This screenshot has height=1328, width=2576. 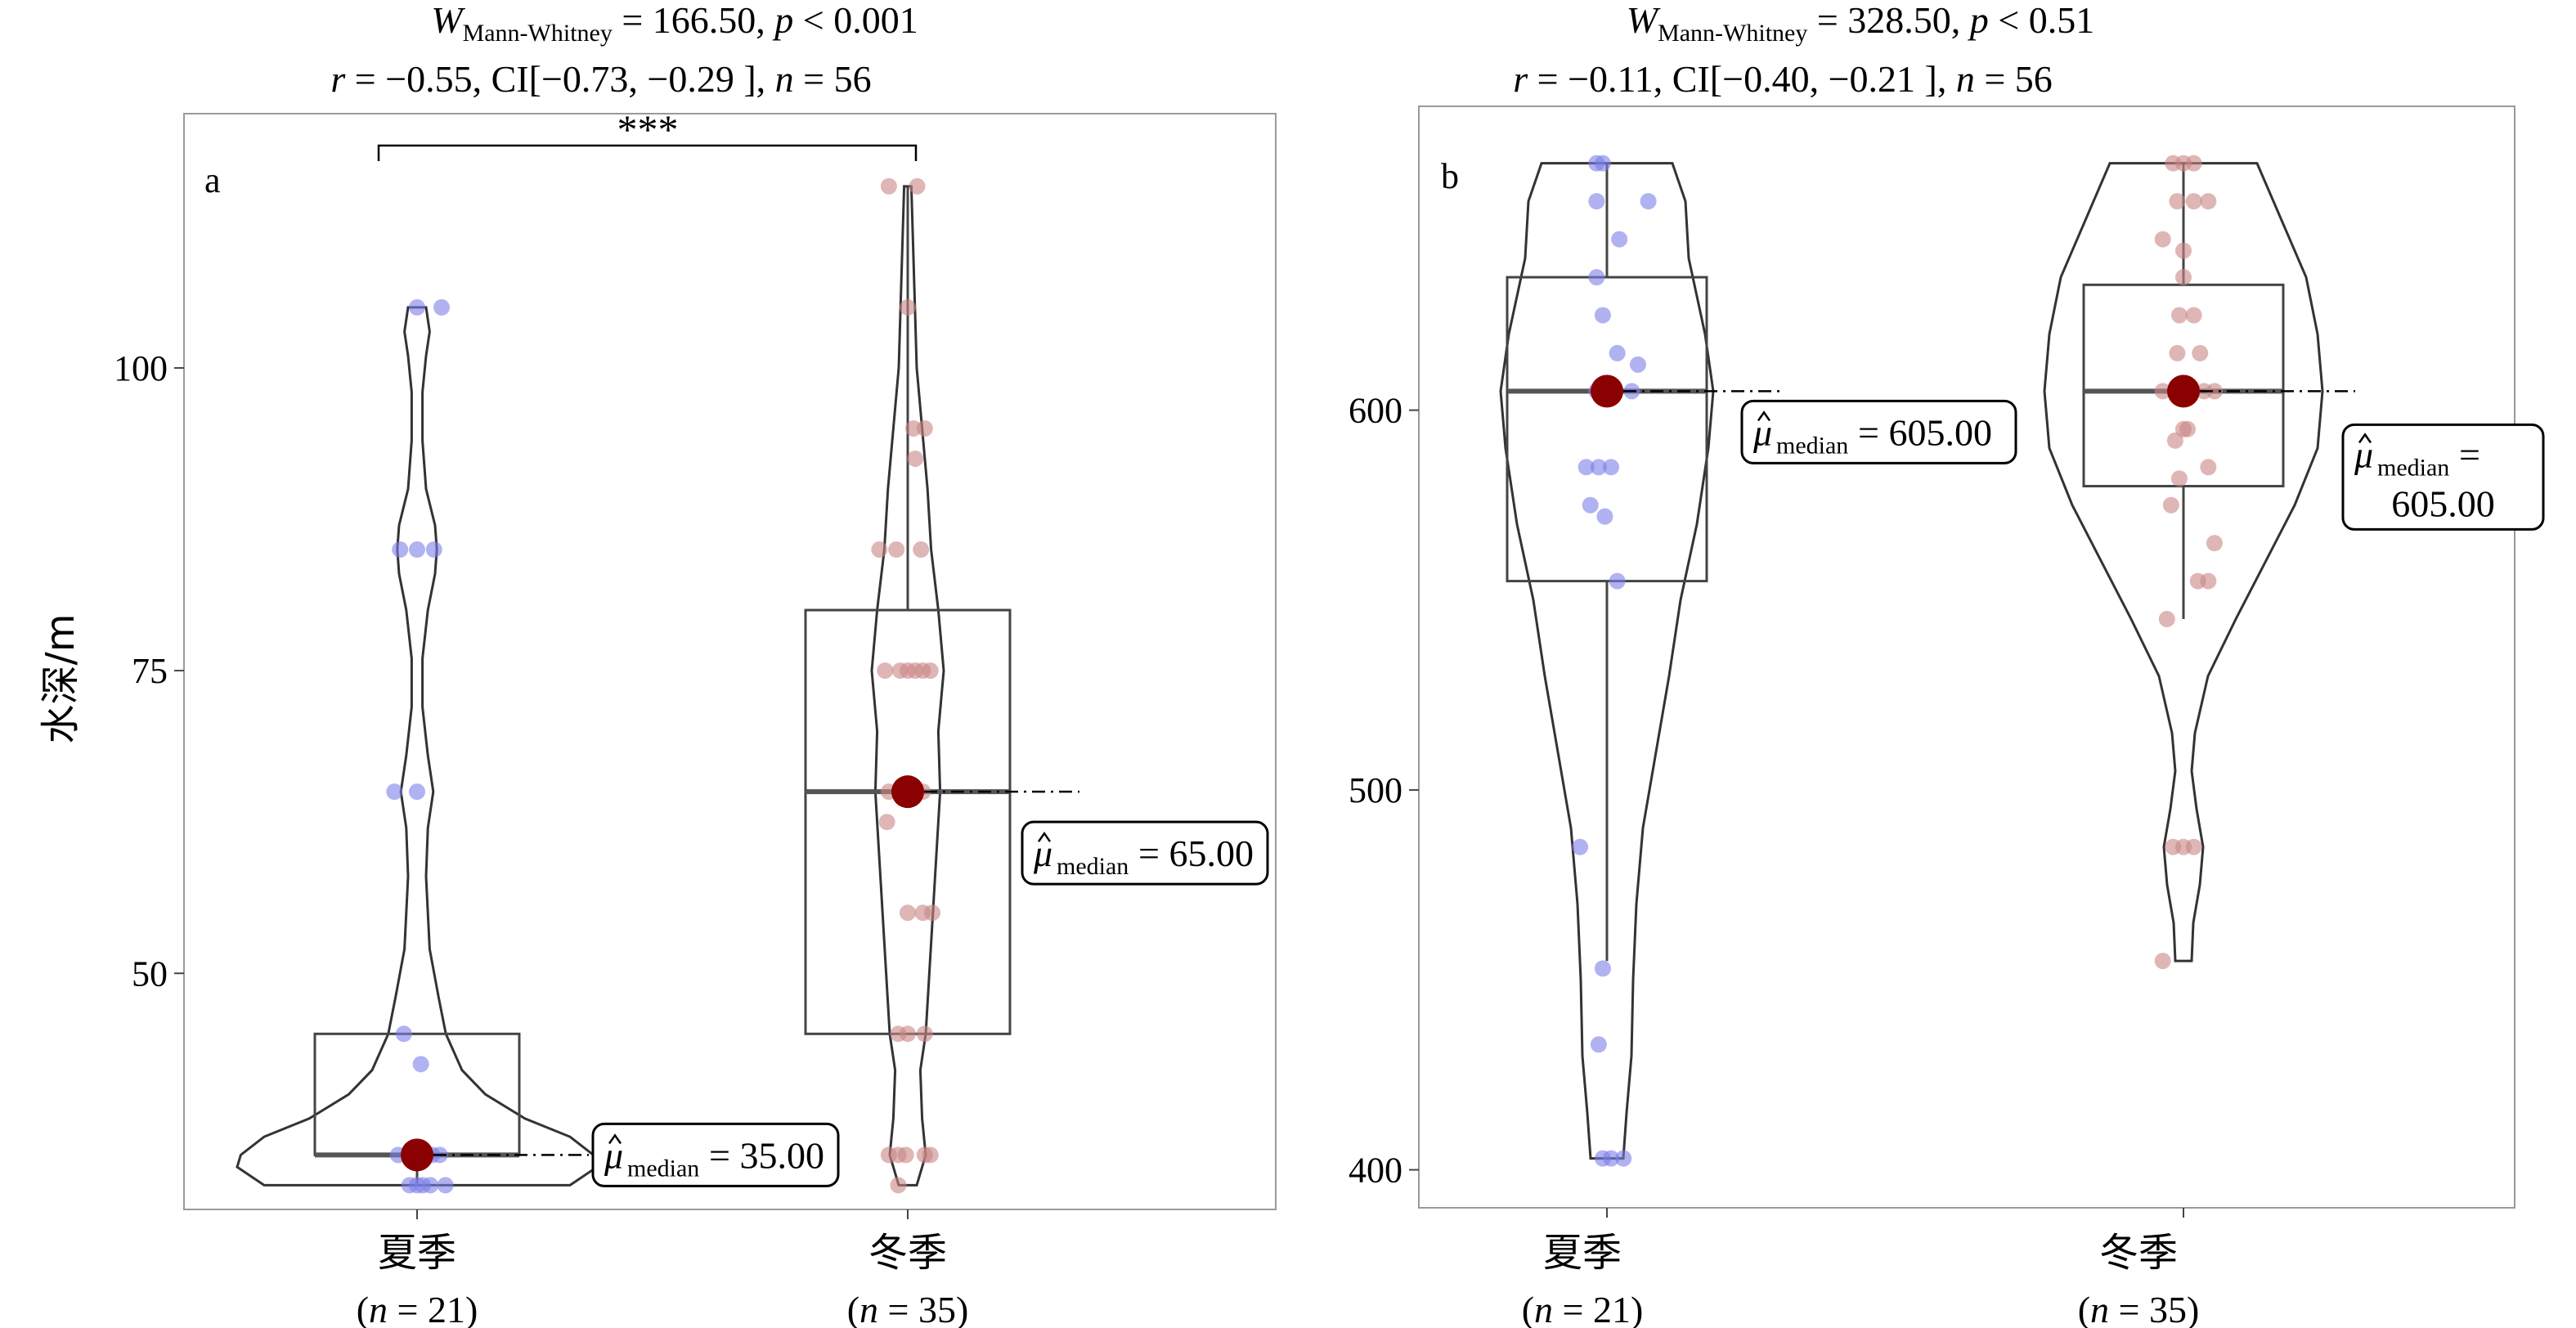 What do you see at coordinates (908, 1309) in the screenshot?
I see `x-category-n-winter: (n = 35)` at bounding box center [908, 1309].